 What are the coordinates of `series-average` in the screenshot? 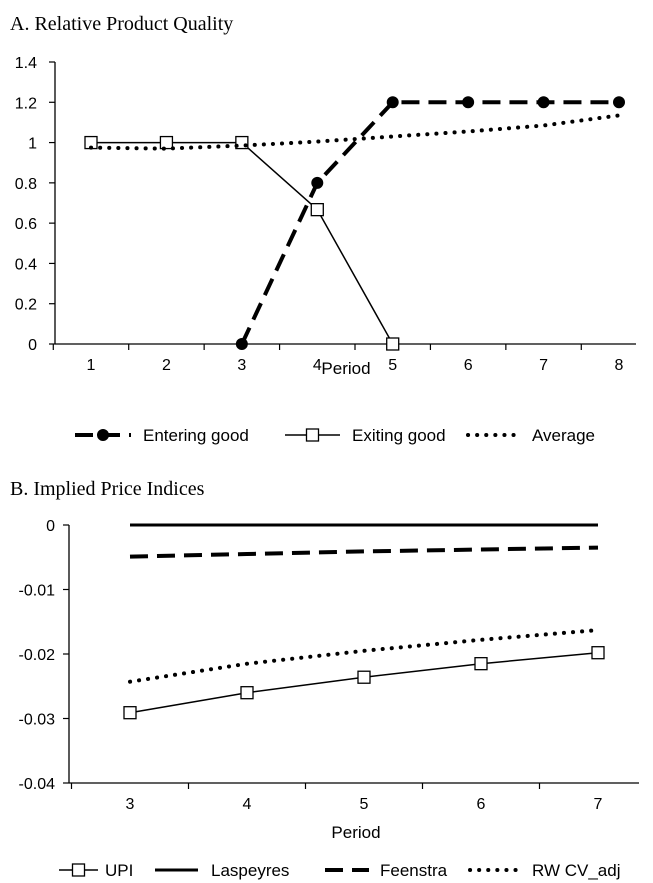 It's located at (355, 132).